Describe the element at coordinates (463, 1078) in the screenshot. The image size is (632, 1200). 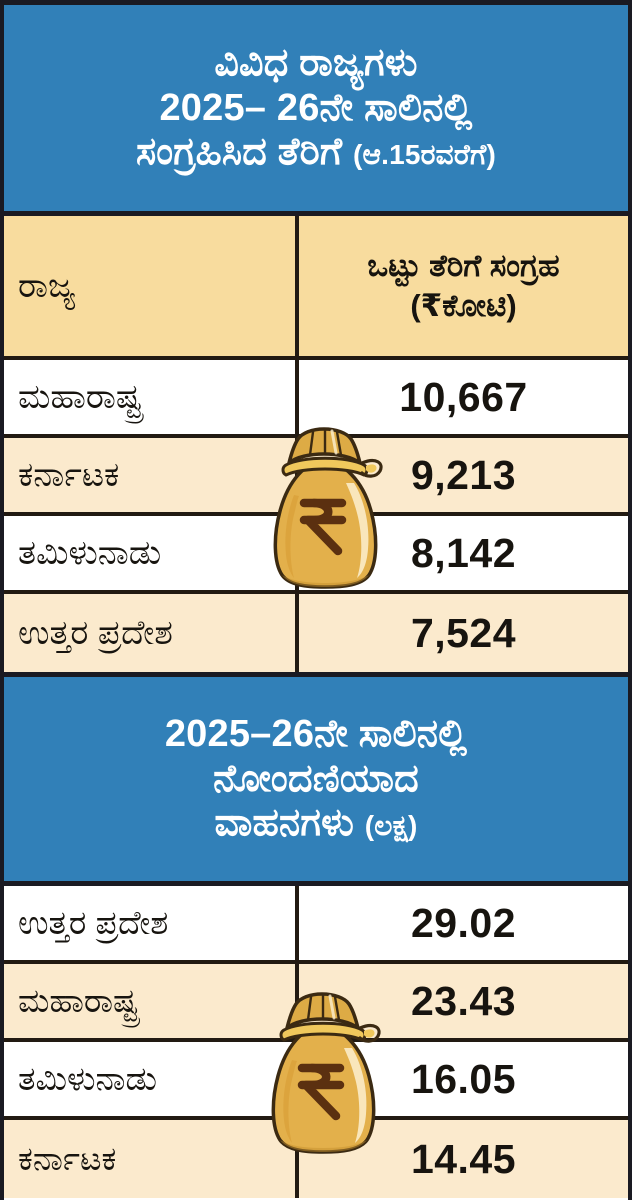
I see `state-value: 16.05` at that location.